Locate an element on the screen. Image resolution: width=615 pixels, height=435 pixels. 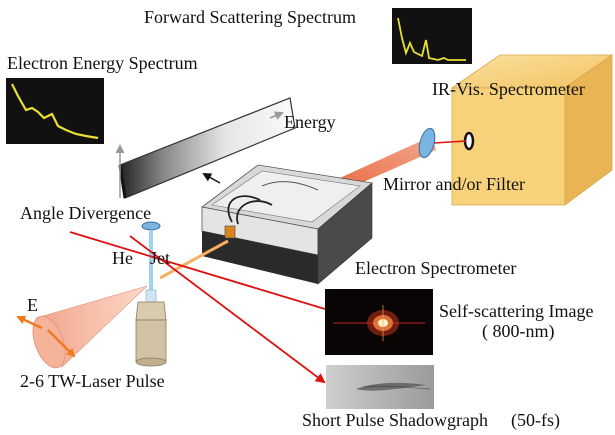
deflection-arrow is located at coordinates (211, 178).